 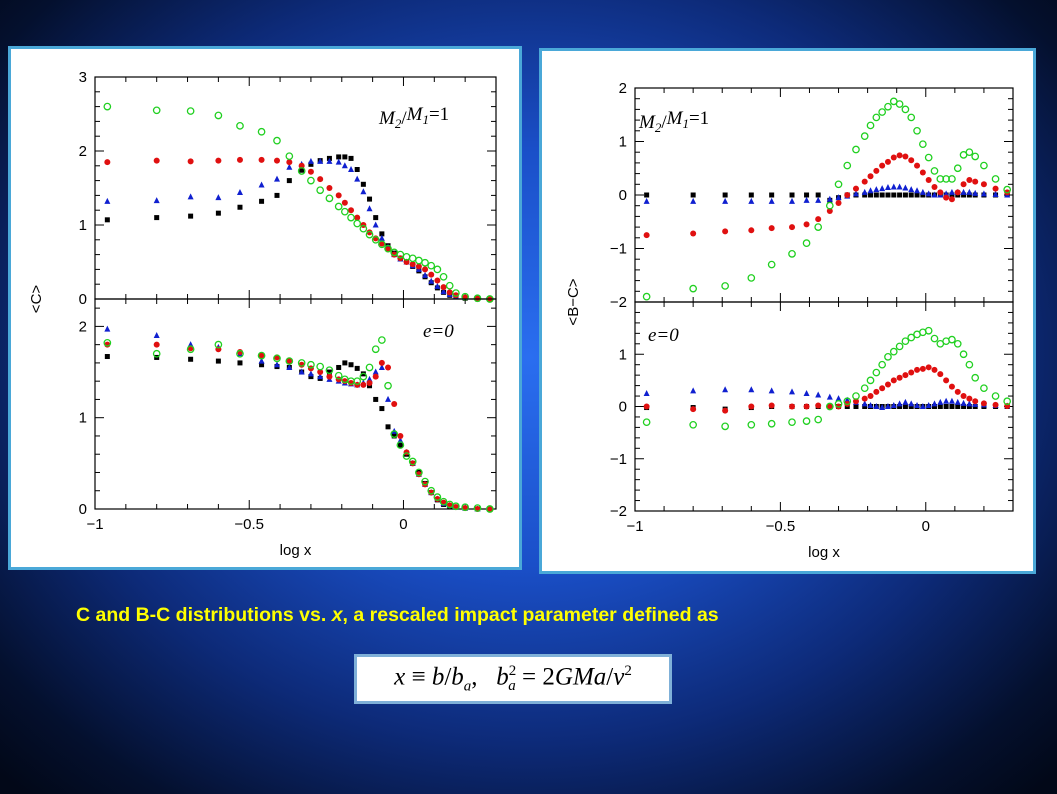 What do you see at coordinates (400, 677) in the screenshot?
I see `formula-x: x` at bounding box center [400, 677].